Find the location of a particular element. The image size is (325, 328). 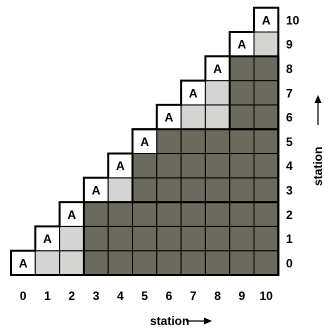

x-tick-label: 8 is located at coordinates (217, 296).